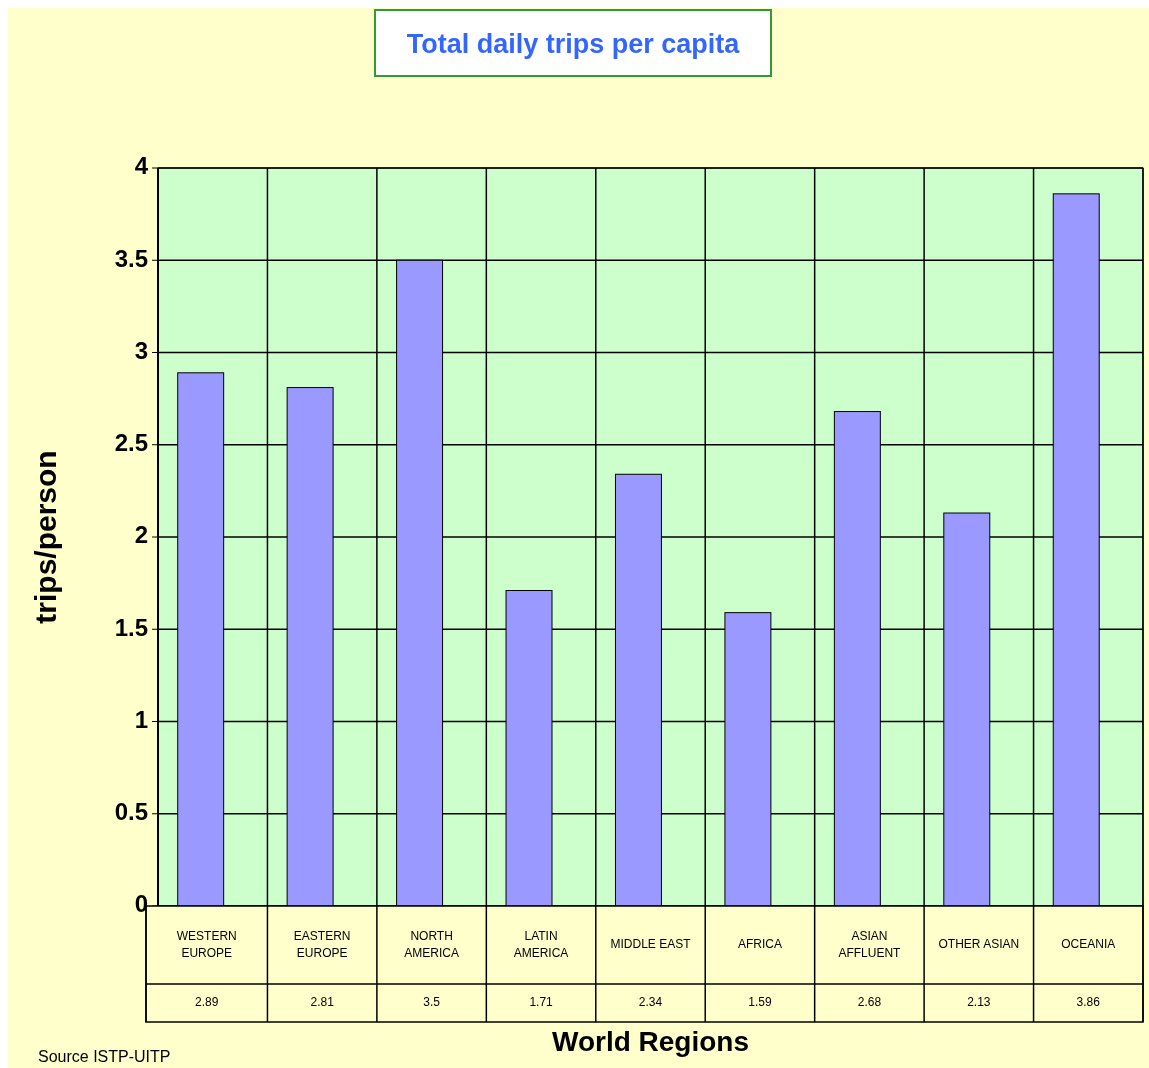 Image resolution: width=1149 pixels, height=1068 pixels. What do you see at coordinates (432, 1002) in the screenshot?
I see `data-label: 3.5` at bounding box center [432, 1002].